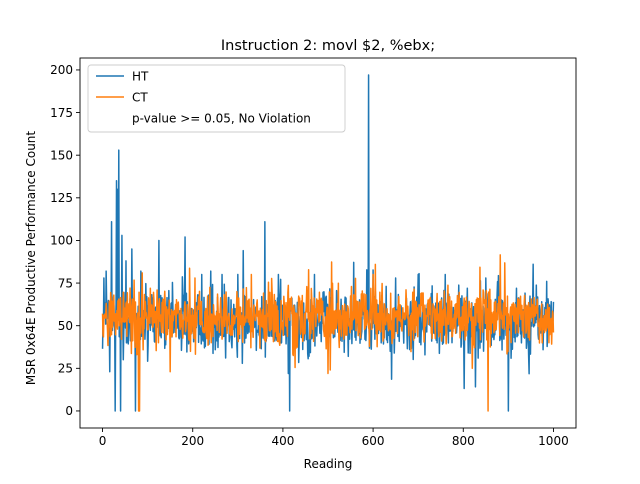 The height and width of the screenshot is (484, 640). What do you see at coordinates (328, 46) in the screenshot?
I see `chart-title: Instruction 2: movl $2, %ebx;` at bounding box center [328, 46].